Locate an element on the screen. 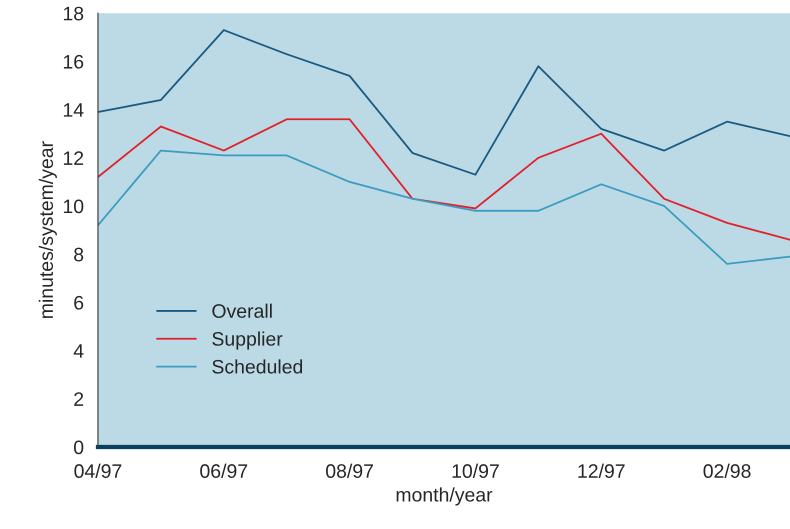 The image size is (790, 529). x-axis-title: month/year is located at coordinates (444, 496).